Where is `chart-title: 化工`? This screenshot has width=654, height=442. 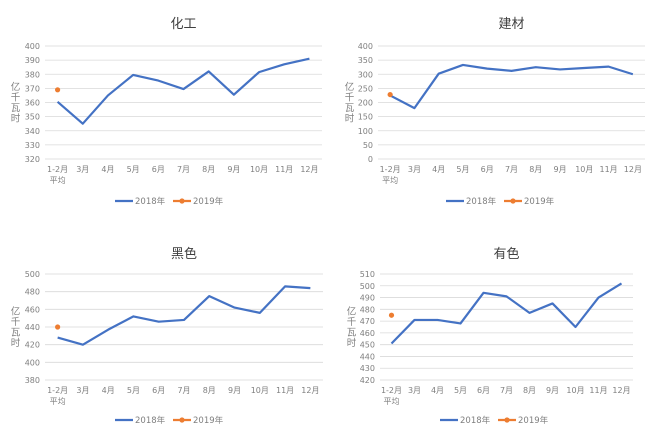
chart-title: 化工 is located at coordinates (183, 24).